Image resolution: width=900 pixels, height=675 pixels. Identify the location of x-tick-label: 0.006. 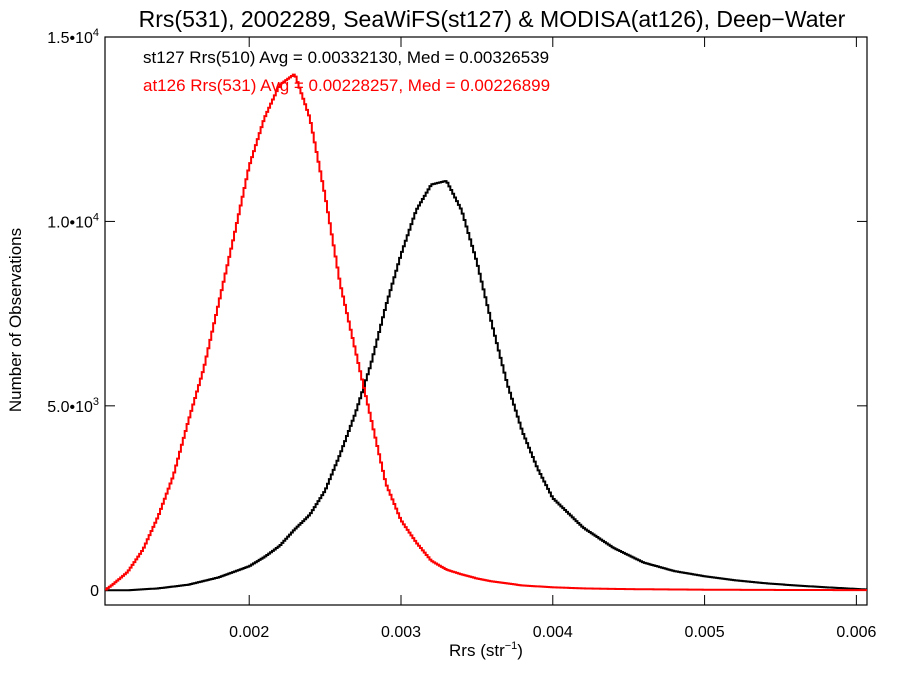
(856, 632).